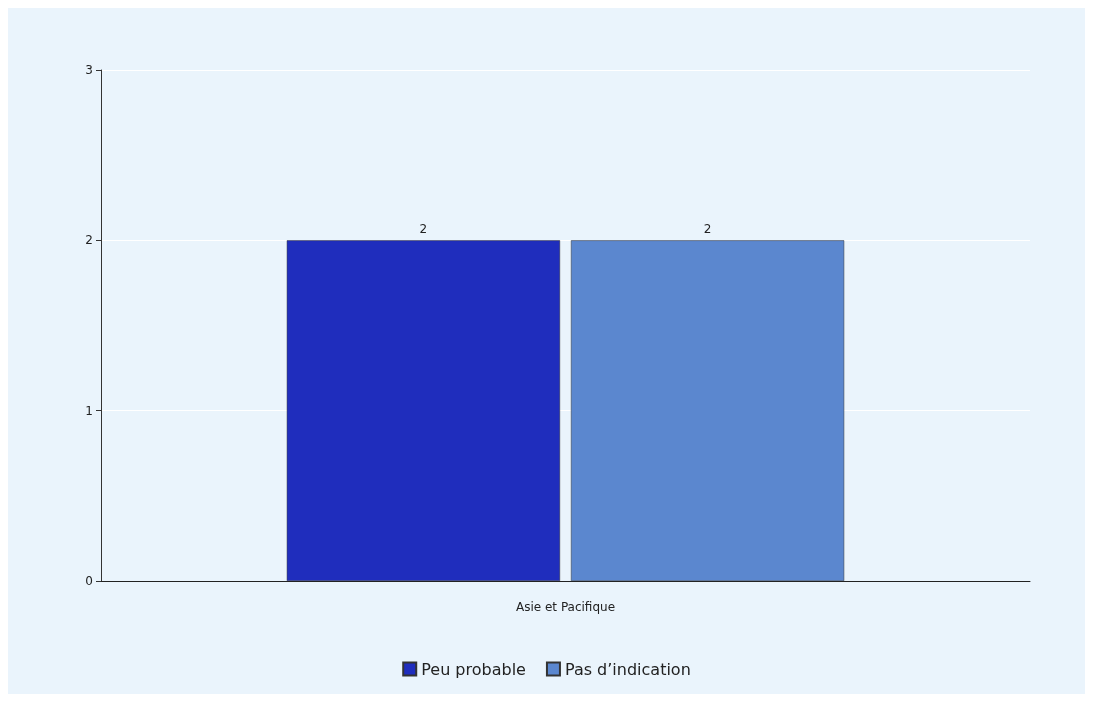 The width and height of the screenshot is (1093, 702). Describe the element at coordinates (89, 581) in the screenshot. I see `y-tick-label: 0` at that location.